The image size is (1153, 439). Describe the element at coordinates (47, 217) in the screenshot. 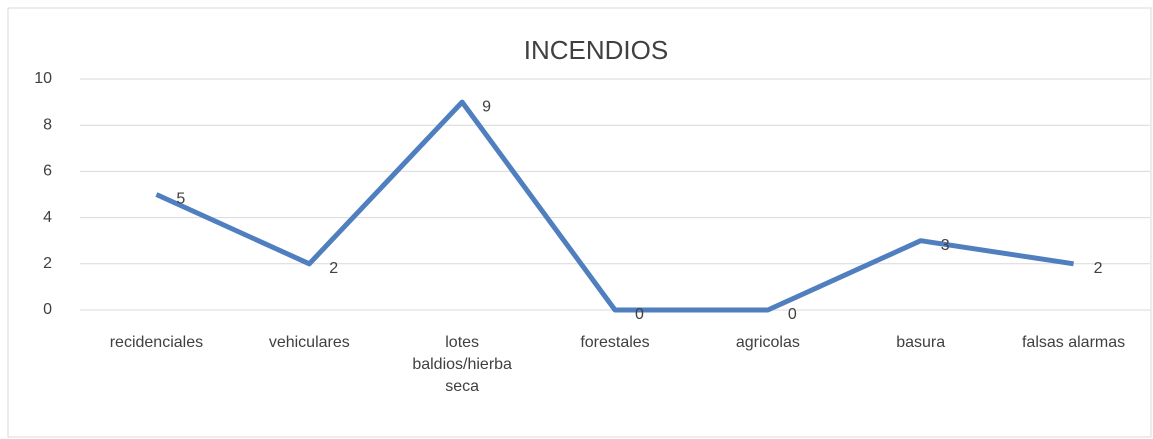

I see `y-tick-label: 4` at that location.